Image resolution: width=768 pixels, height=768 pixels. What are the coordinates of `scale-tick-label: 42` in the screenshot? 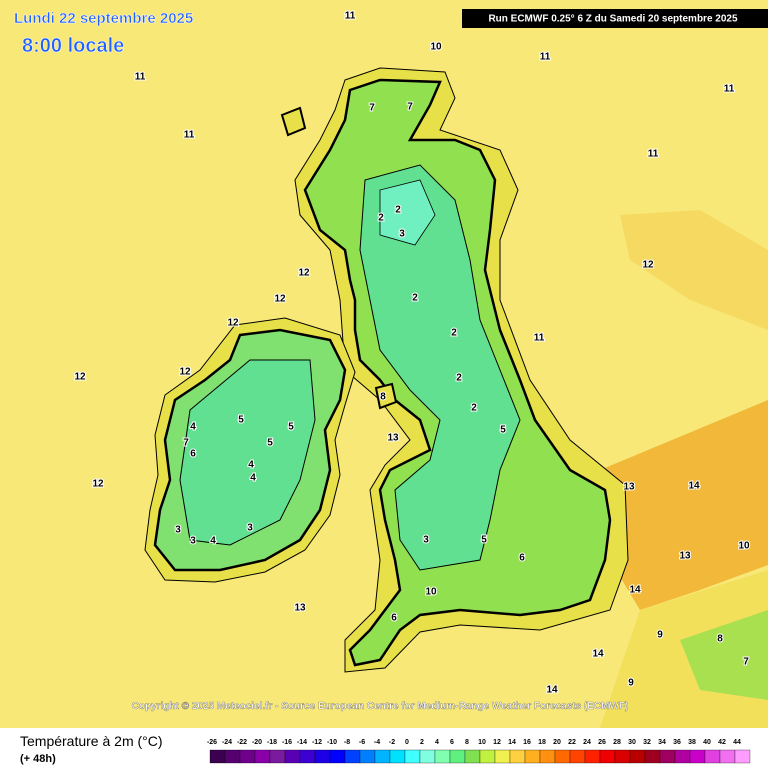 It's located at (722, 742).